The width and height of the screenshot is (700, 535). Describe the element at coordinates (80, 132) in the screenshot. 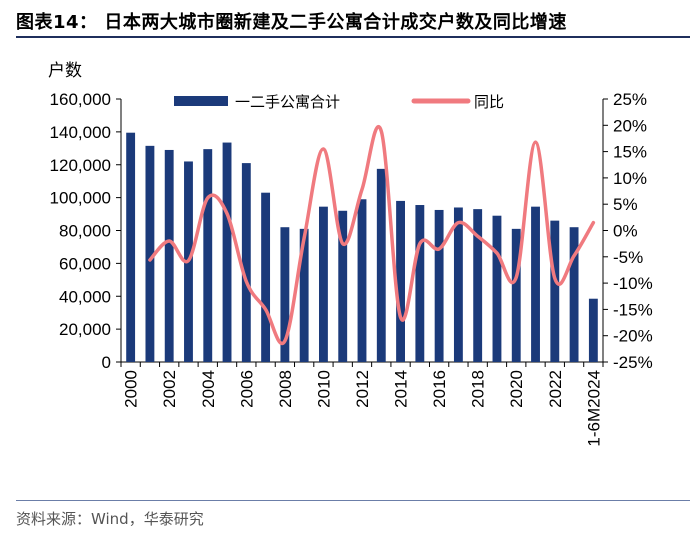

I see `y-tick-label: 140,000` at that location.